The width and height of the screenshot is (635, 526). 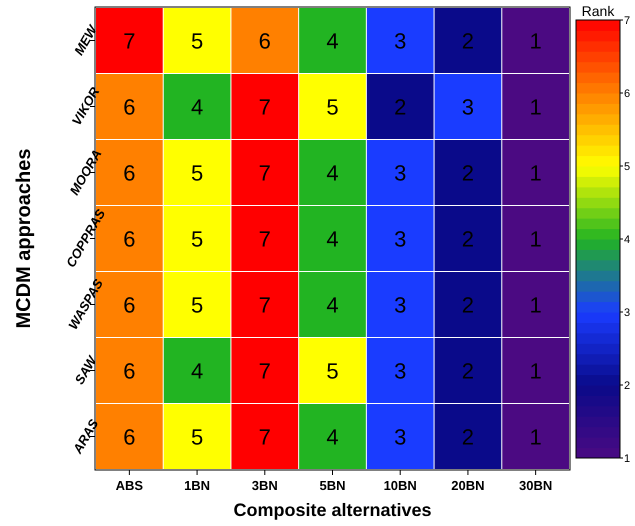 What do you see at coordinates (332, 510) in the screenshot?
I see `x-axis-title: Composite alternatives` at bounding box center [332, 510].